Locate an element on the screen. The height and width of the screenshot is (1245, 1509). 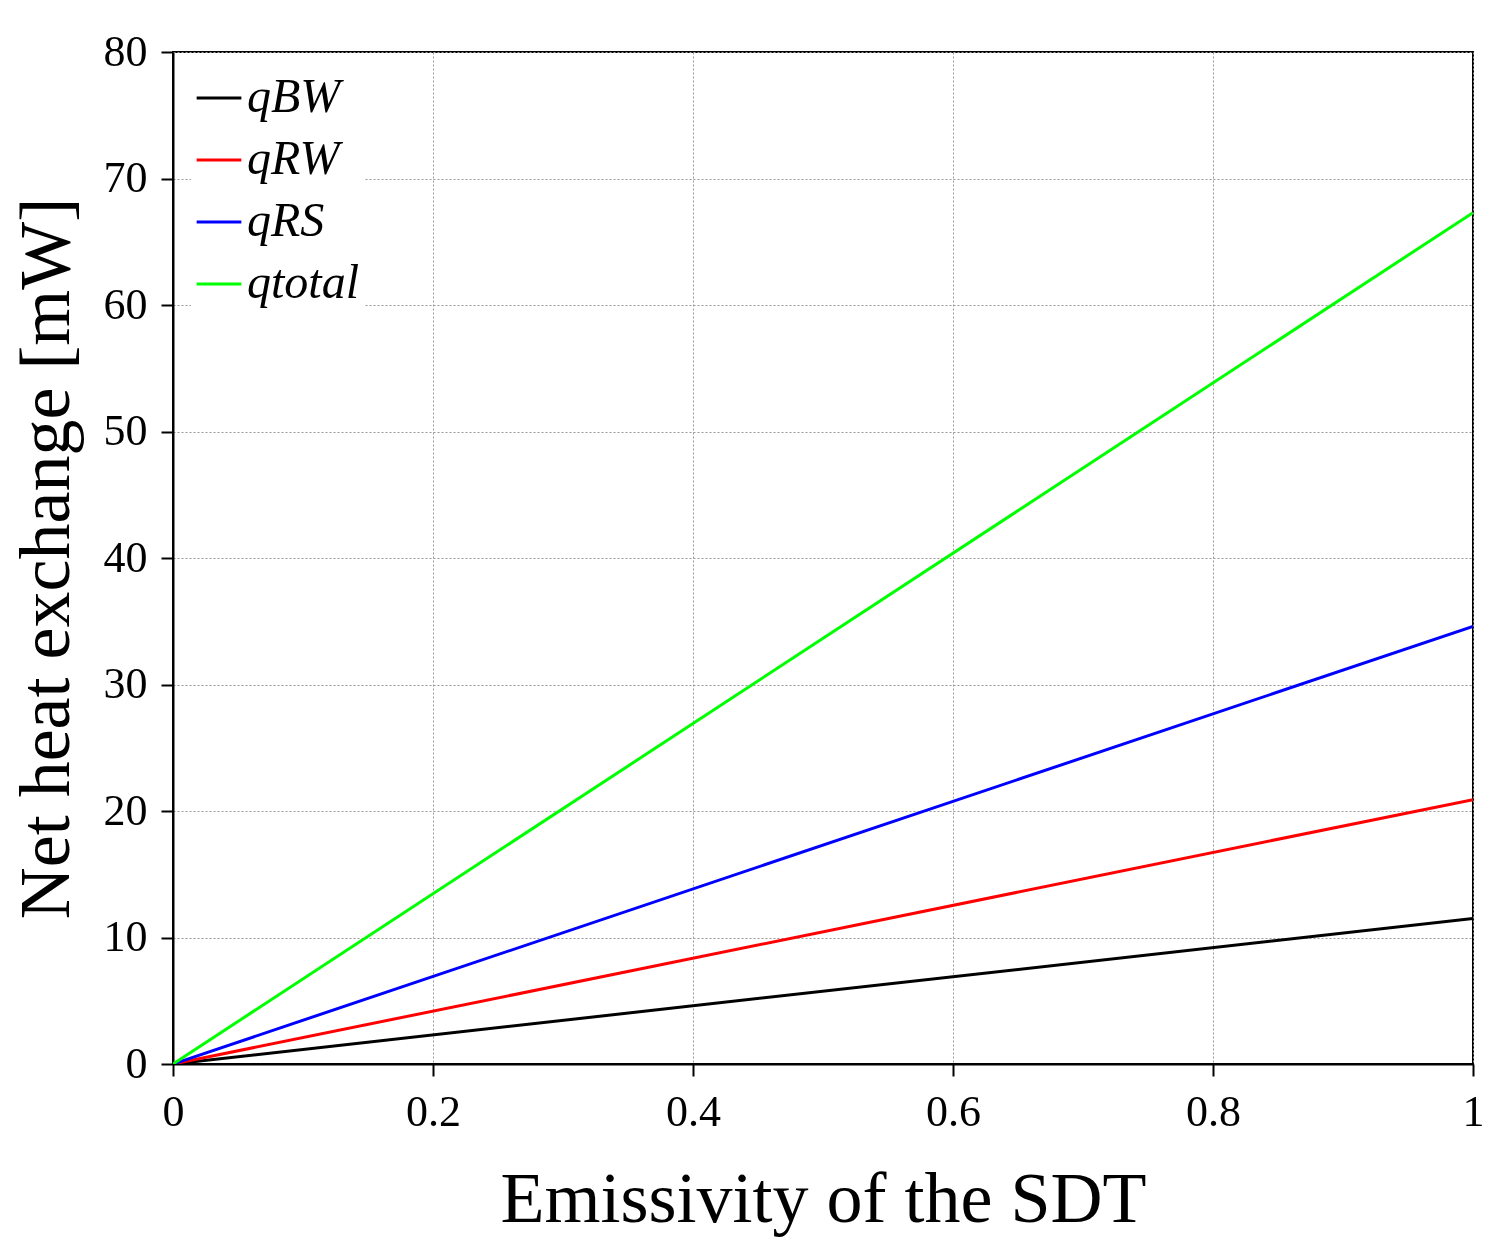
legend-label: qtotal is located at coordinates (303, 281).